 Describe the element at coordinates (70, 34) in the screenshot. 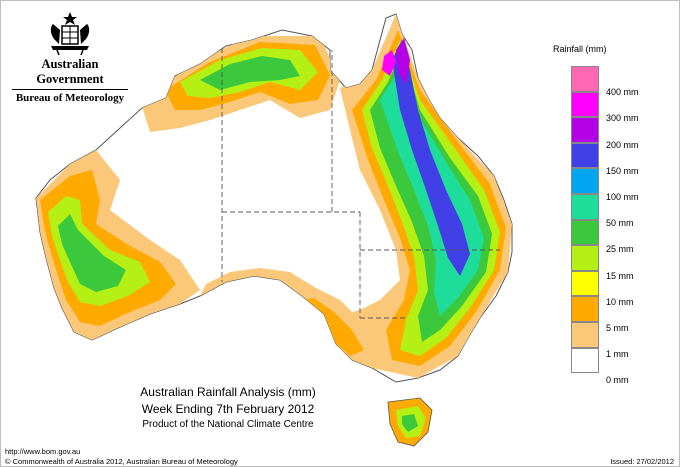

I see `coat-of-arms-icon` at that location.